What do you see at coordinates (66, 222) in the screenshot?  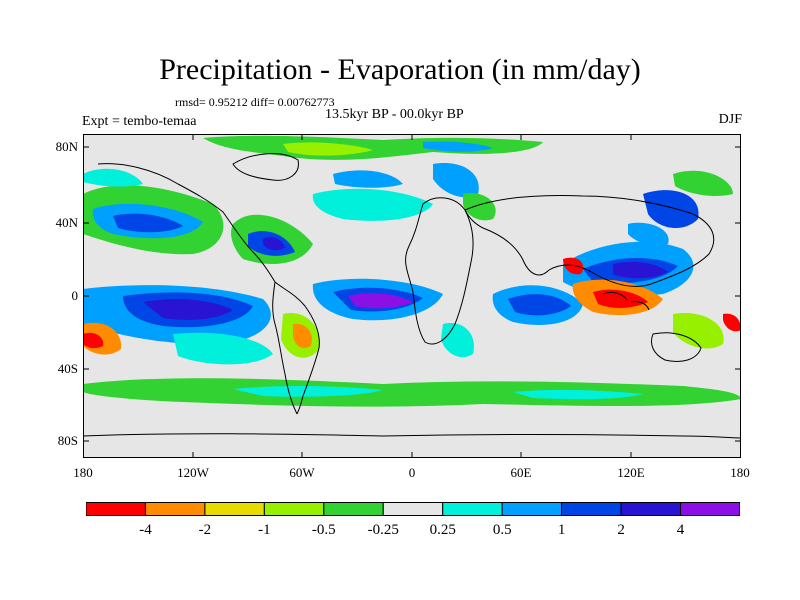 I see `lat-label-40n: 40N` at bounding box center [66, 222].